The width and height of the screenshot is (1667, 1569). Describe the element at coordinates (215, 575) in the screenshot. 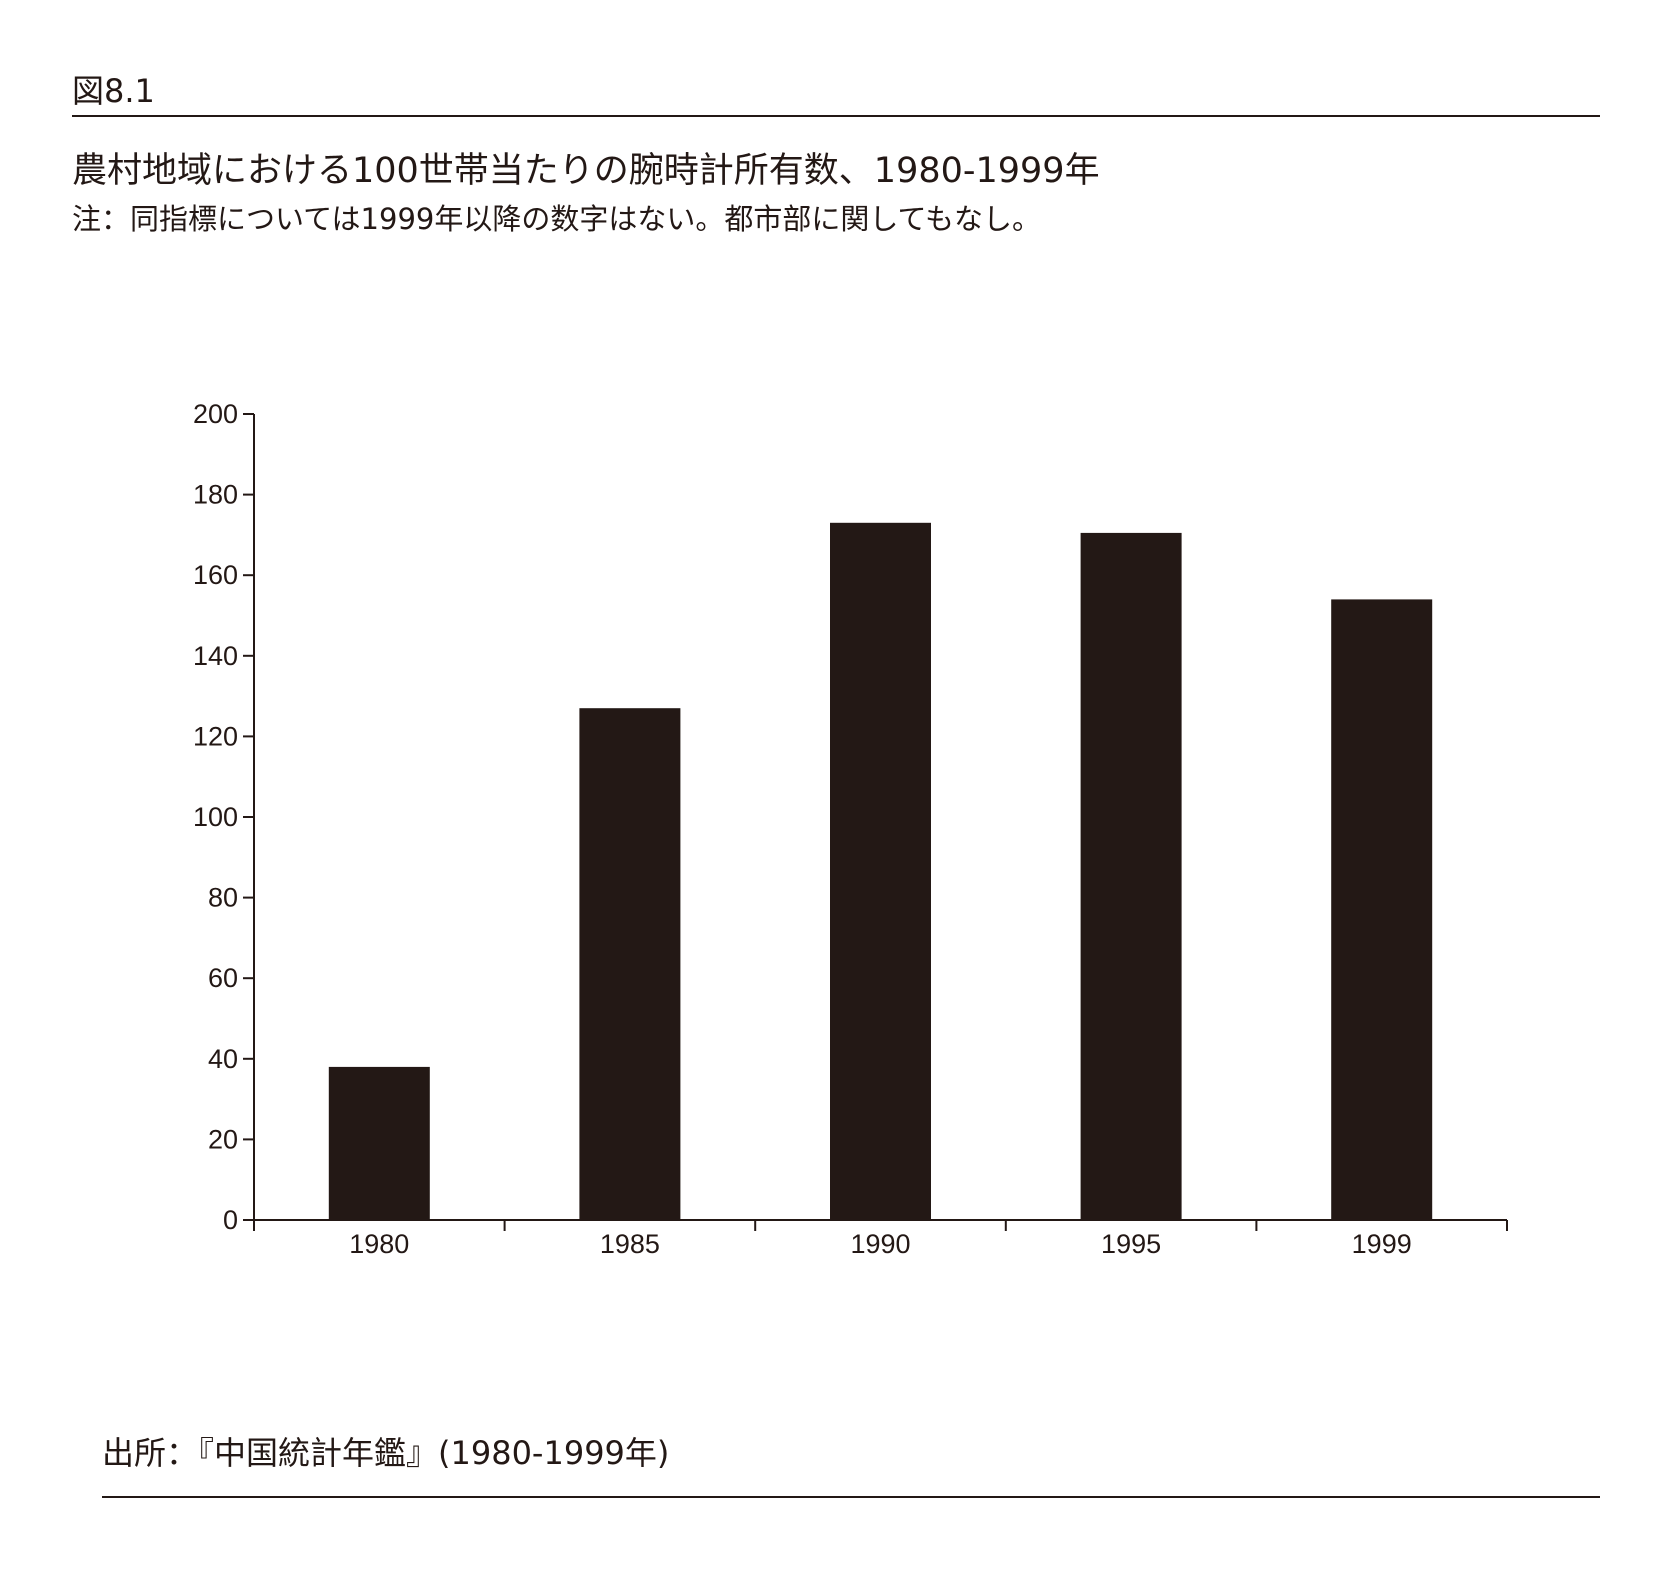

I see `y-tick-label-160: 160` at that location.